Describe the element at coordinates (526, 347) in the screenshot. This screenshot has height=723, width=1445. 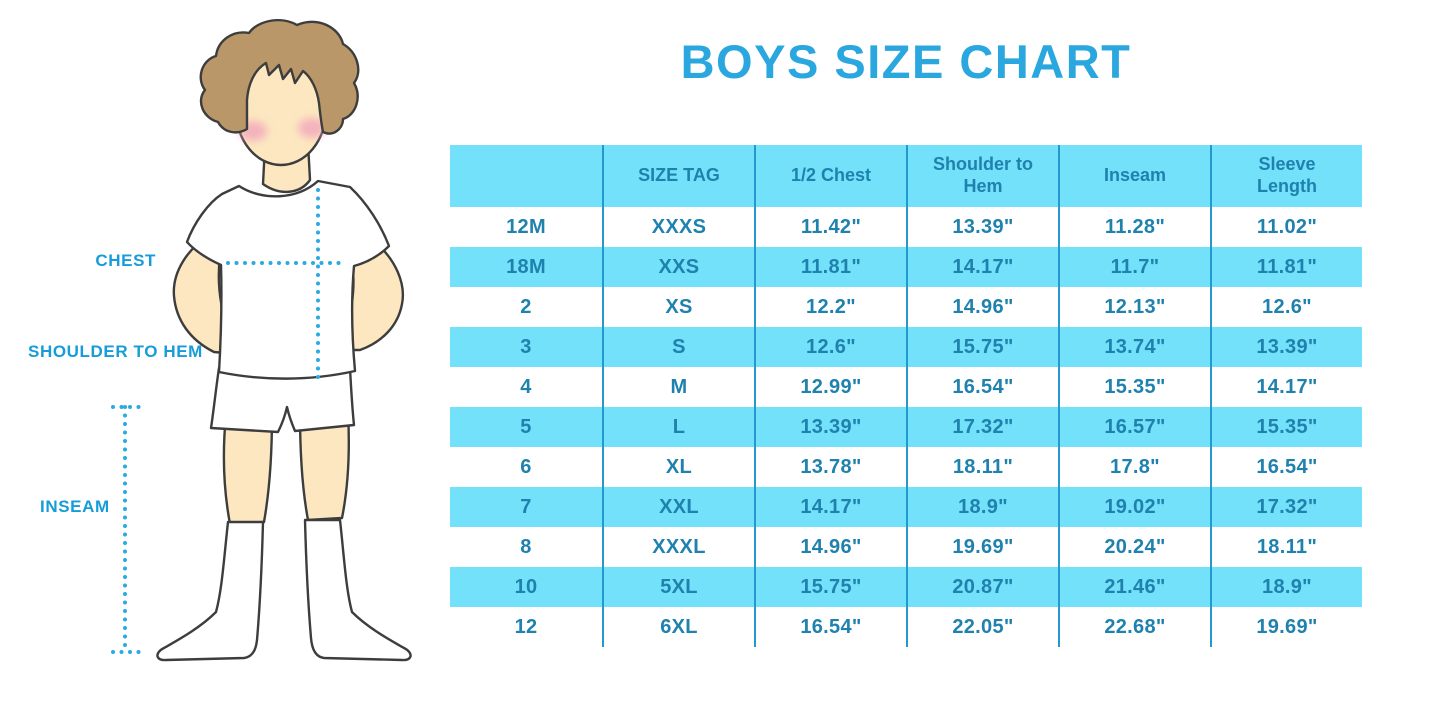
I see `size-row-label: 3` at that location.